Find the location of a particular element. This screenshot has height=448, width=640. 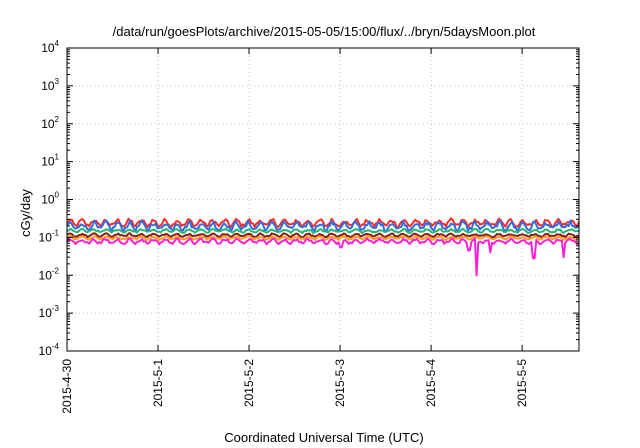

y-tick-label: 10⁻² is located at coordinates (49, 274).